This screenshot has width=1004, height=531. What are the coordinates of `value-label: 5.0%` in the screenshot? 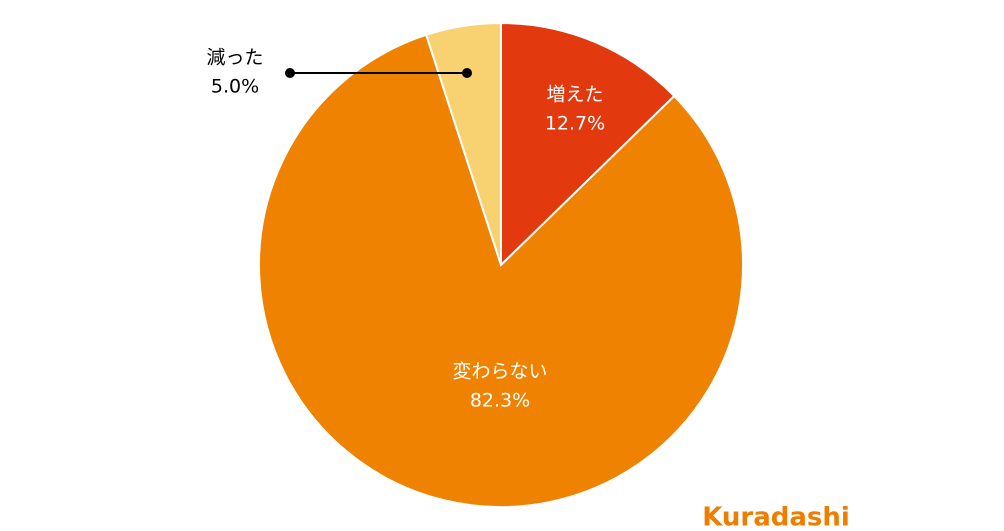 It's located at (235, 87).